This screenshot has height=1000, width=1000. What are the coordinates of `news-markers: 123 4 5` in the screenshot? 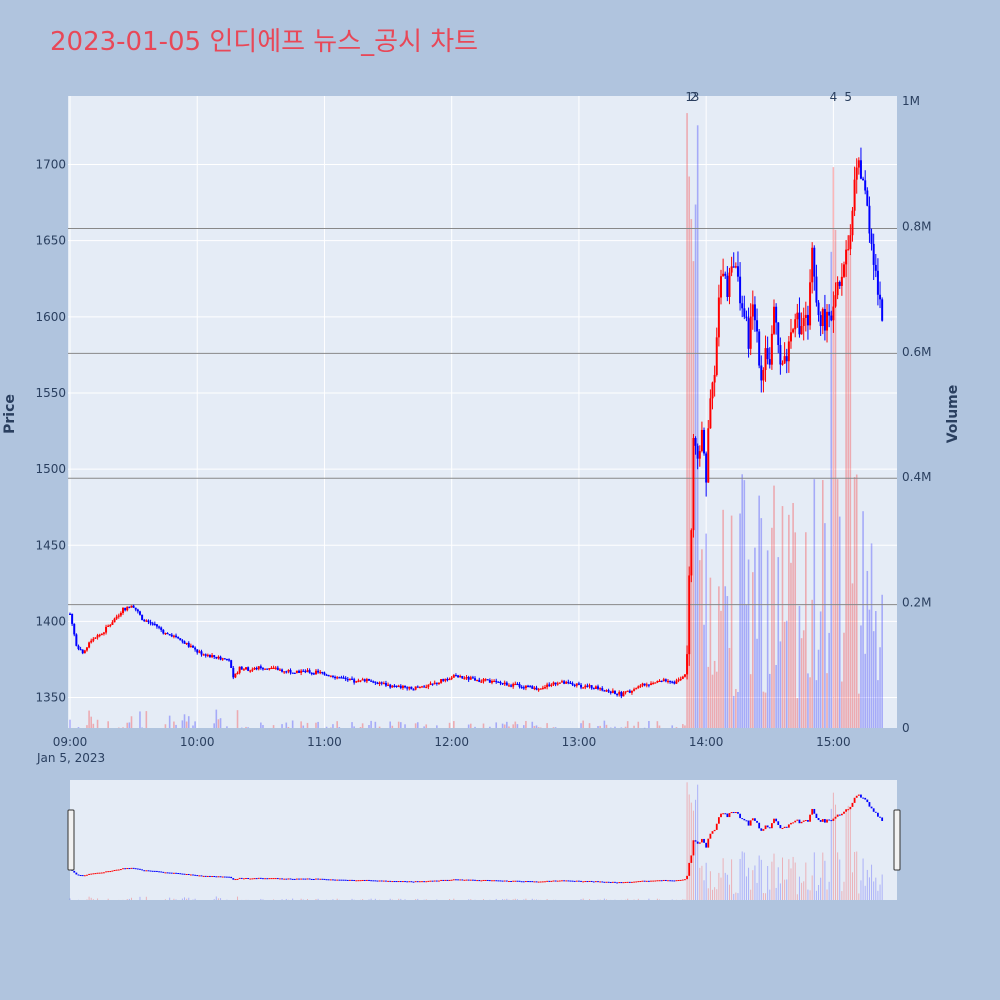 It's located at (768, 97).